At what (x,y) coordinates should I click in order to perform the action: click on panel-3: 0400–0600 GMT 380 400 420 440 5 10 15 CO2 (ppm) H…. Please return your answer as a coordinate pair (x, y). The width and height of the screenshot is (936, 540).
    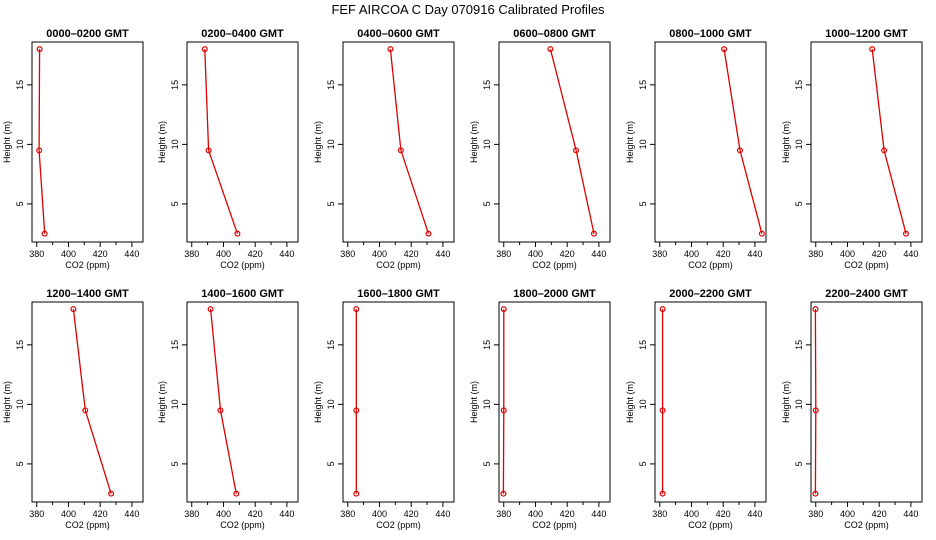
    Looking at the image, I should click on (384, 149).